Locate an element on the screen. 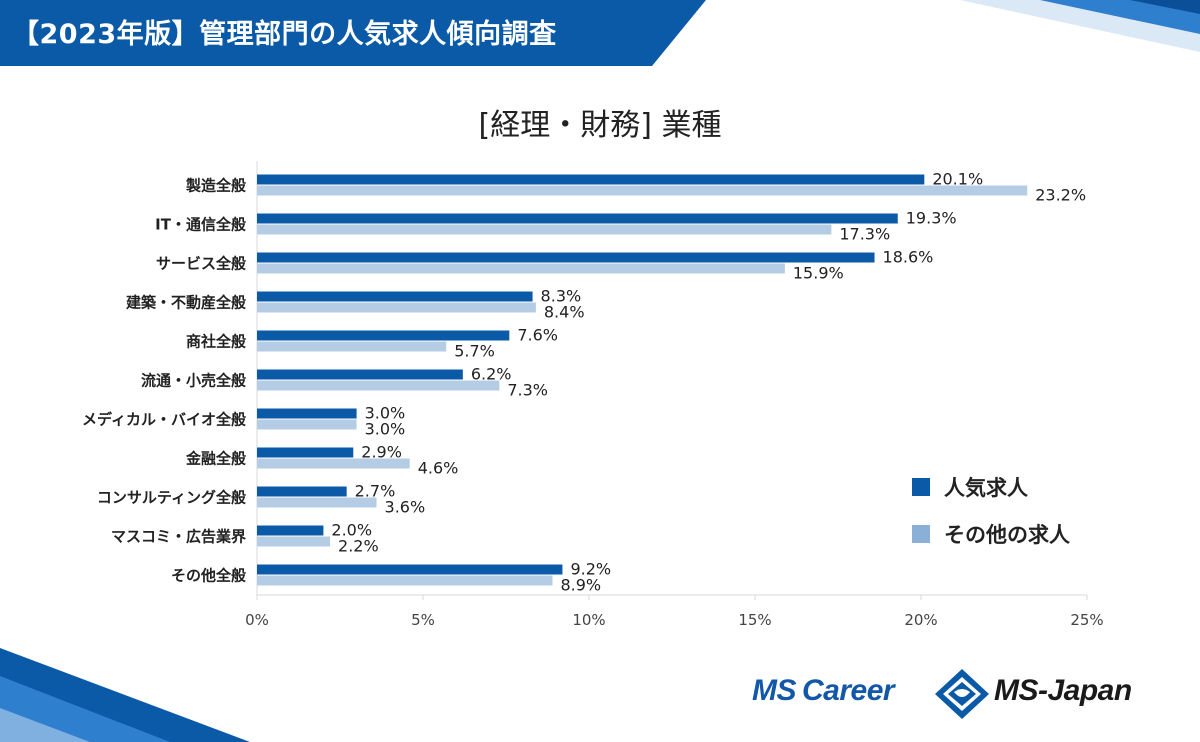  page-title: 【2023年版】管理部門の人気求人傾向調査 is located at coordinates (284, 34).